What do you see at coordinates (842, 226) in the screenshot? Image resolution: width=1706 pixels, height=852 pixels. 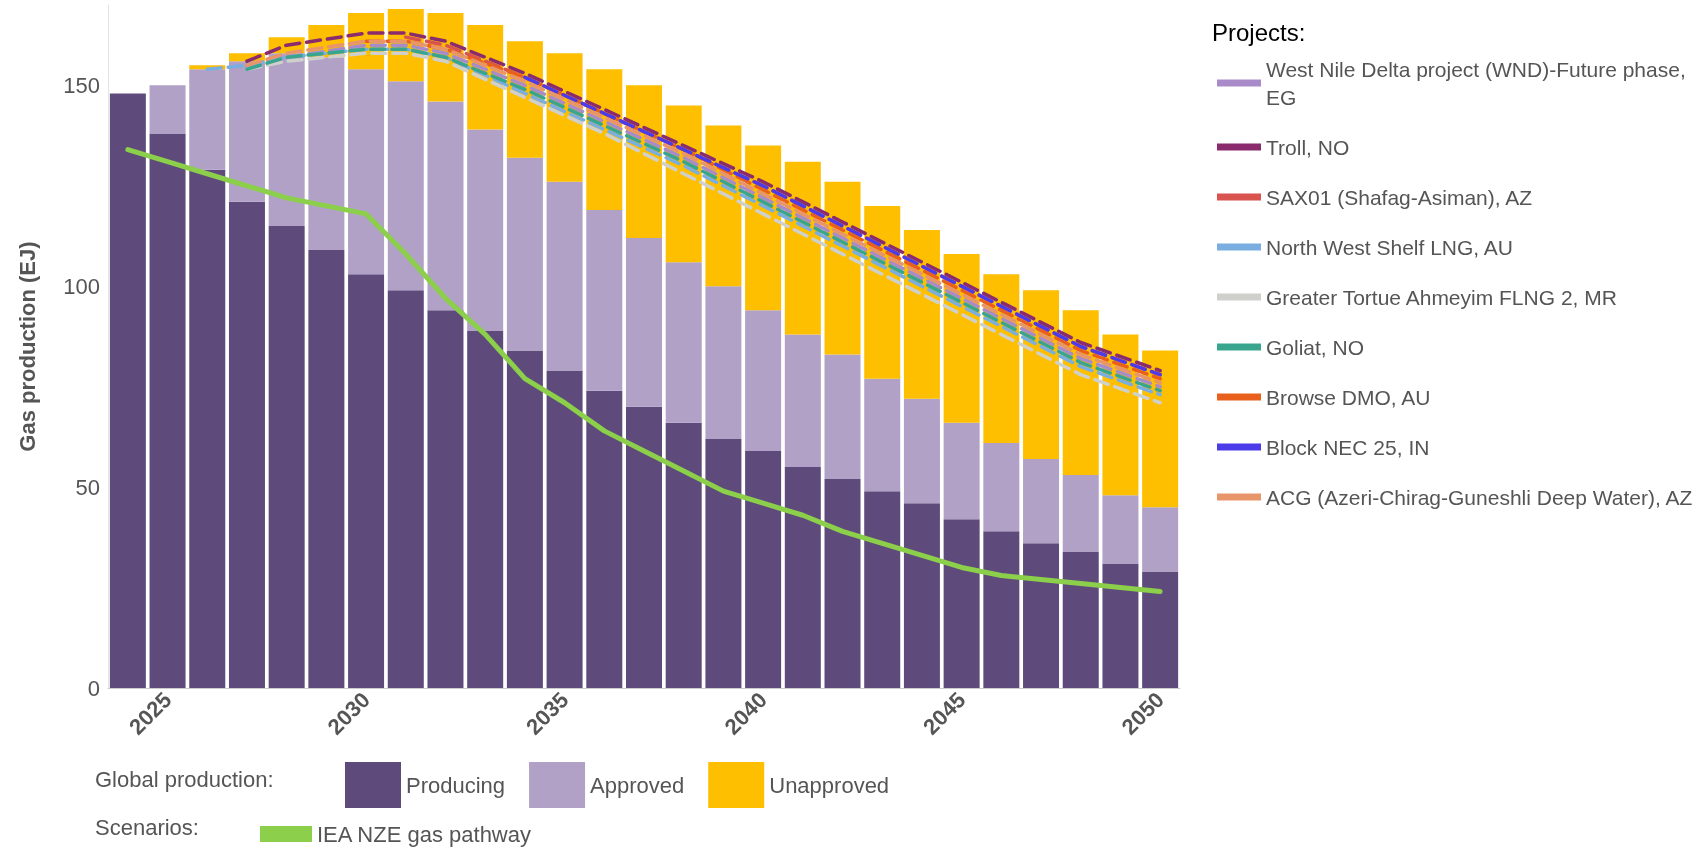 I see `line-series` at bounding box center [842, 226].